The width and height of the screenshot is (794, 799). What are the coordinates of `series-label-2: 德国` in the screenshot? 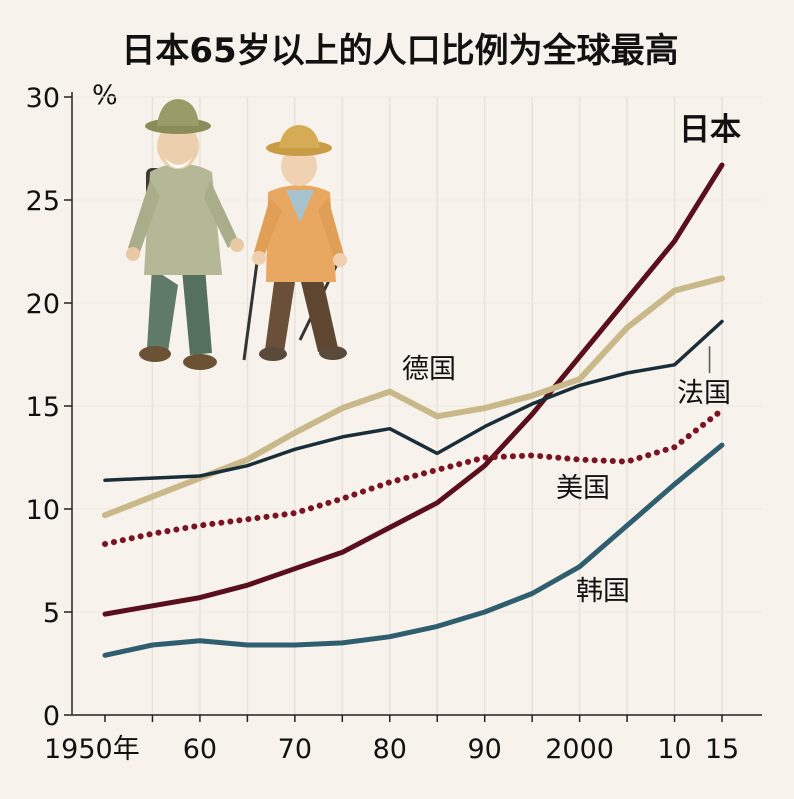 It's located at (429, 369).